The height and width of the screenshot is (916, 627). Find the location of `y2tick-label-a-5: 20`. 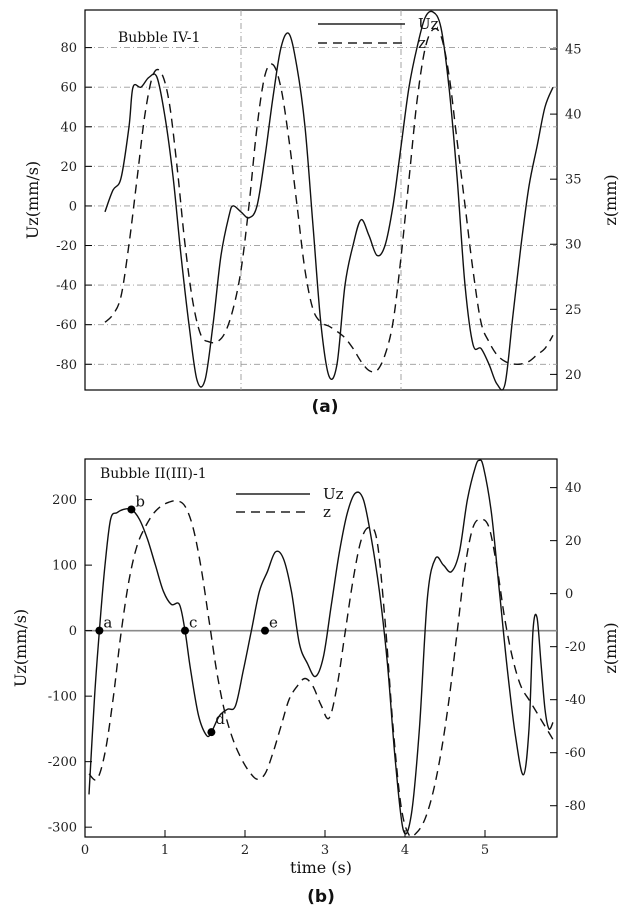

y2tick-label-a-5: 20 is located at coordinates (573, 375).